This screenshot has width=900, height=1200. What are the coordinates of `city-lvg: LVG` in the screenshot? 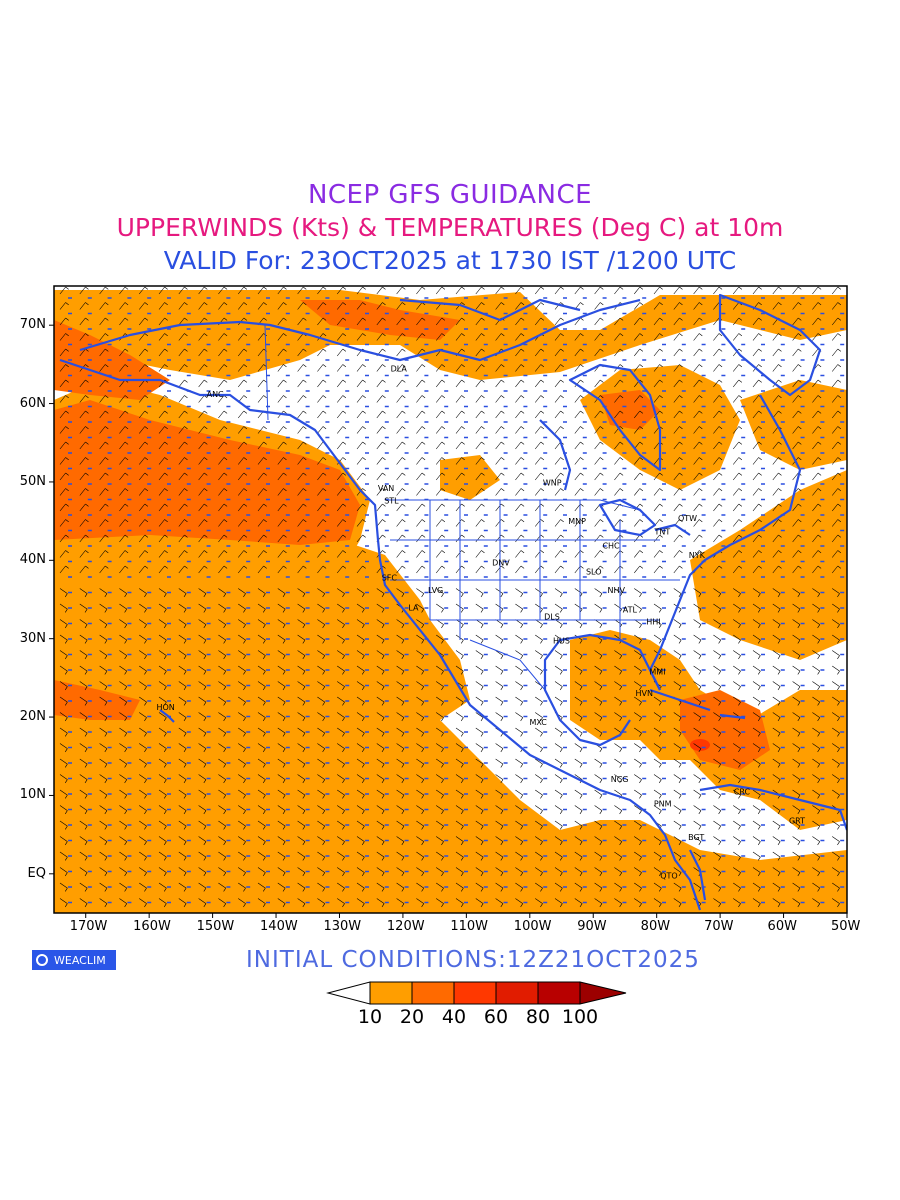 It's located at (435, 590).